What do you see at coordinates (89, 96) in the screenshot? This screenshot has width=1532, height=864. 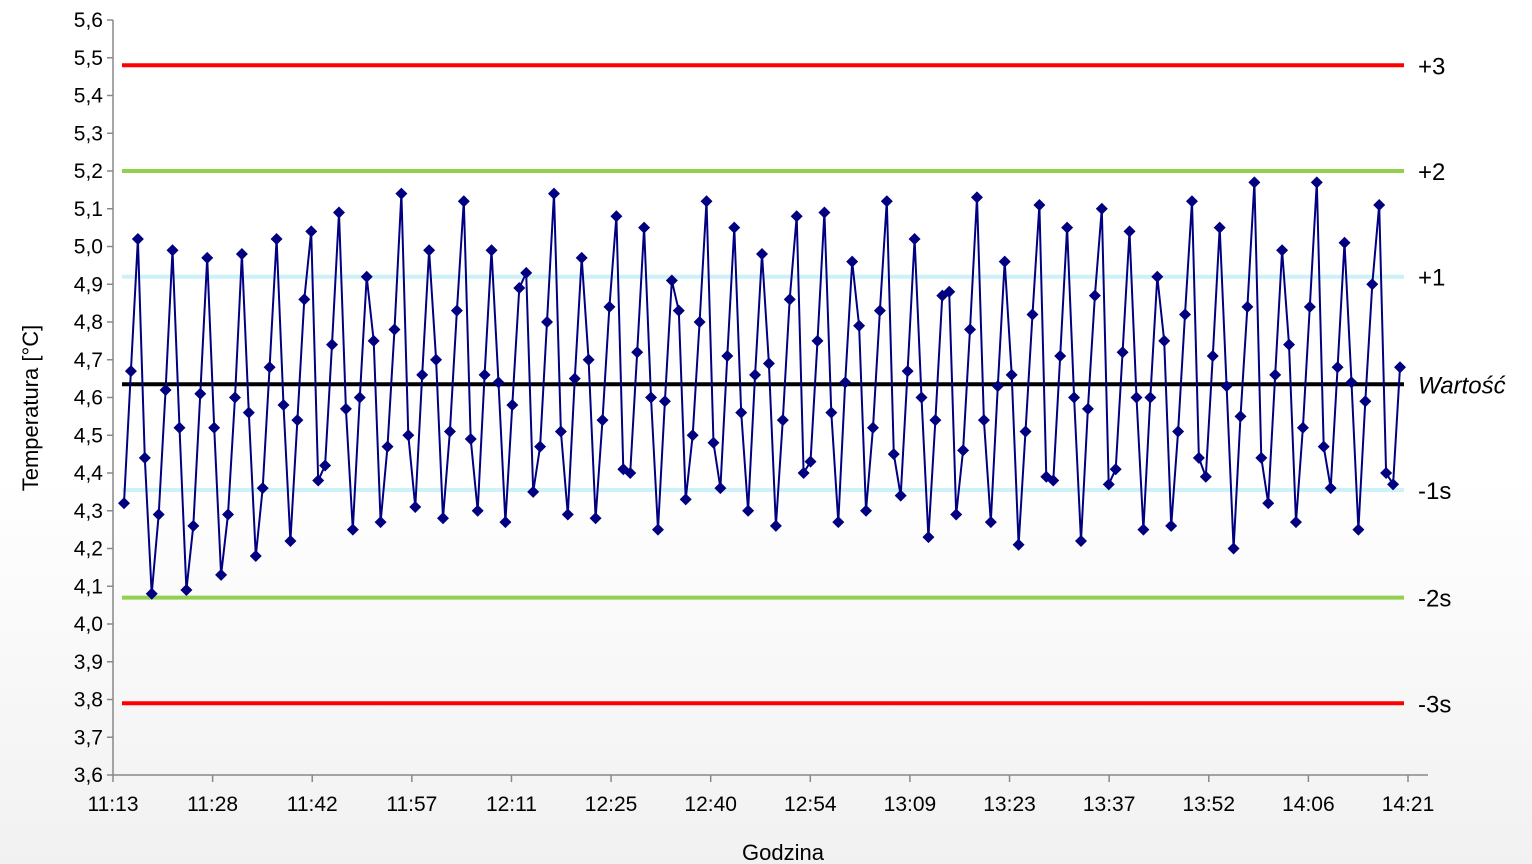 I see `y-tick-label: 5,4` at bounding box center [89, 96].